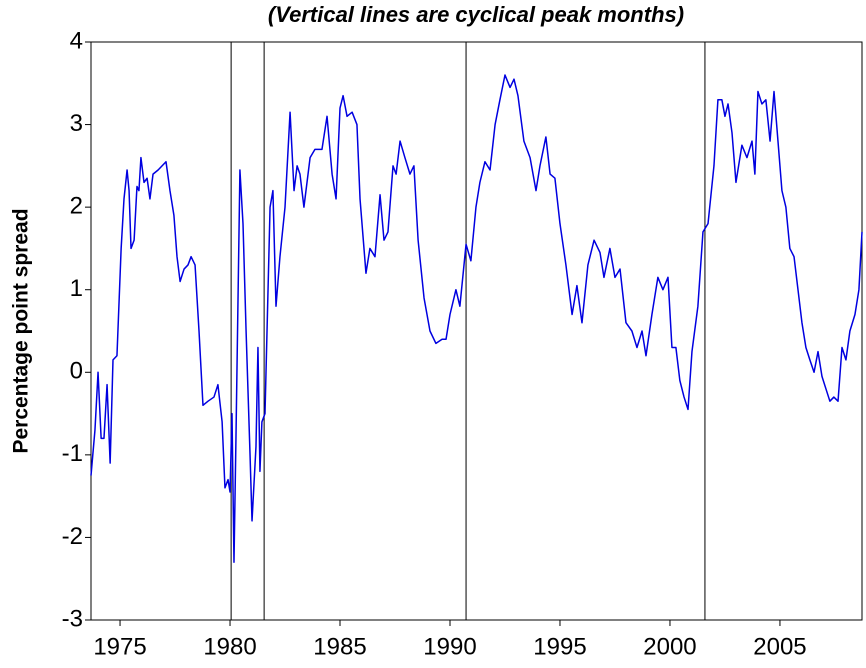 Image resolution: width=866 pixels, height=668 pixels. I want to click on x-tick-label: 1990, so click(449, 646).